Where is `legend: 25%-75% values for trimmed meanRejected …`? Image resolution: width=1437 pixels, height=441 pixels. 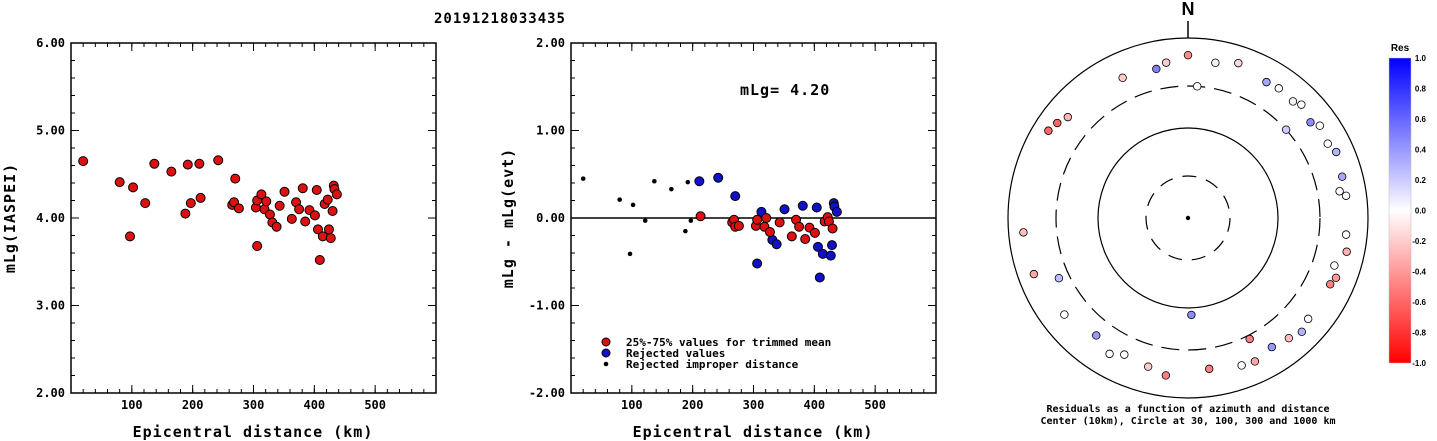
legend: 25%-75% values for trimmed meanRejected … is located at coordinates (716, 353).